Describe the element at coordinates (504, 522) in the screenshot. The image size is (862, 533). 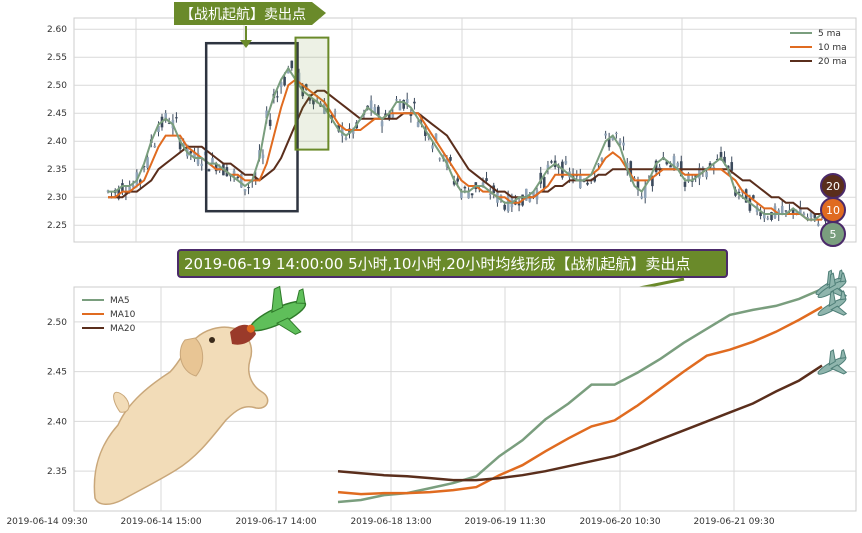
I see `x-tick-label: 2019-06-19 11:30` at that location.